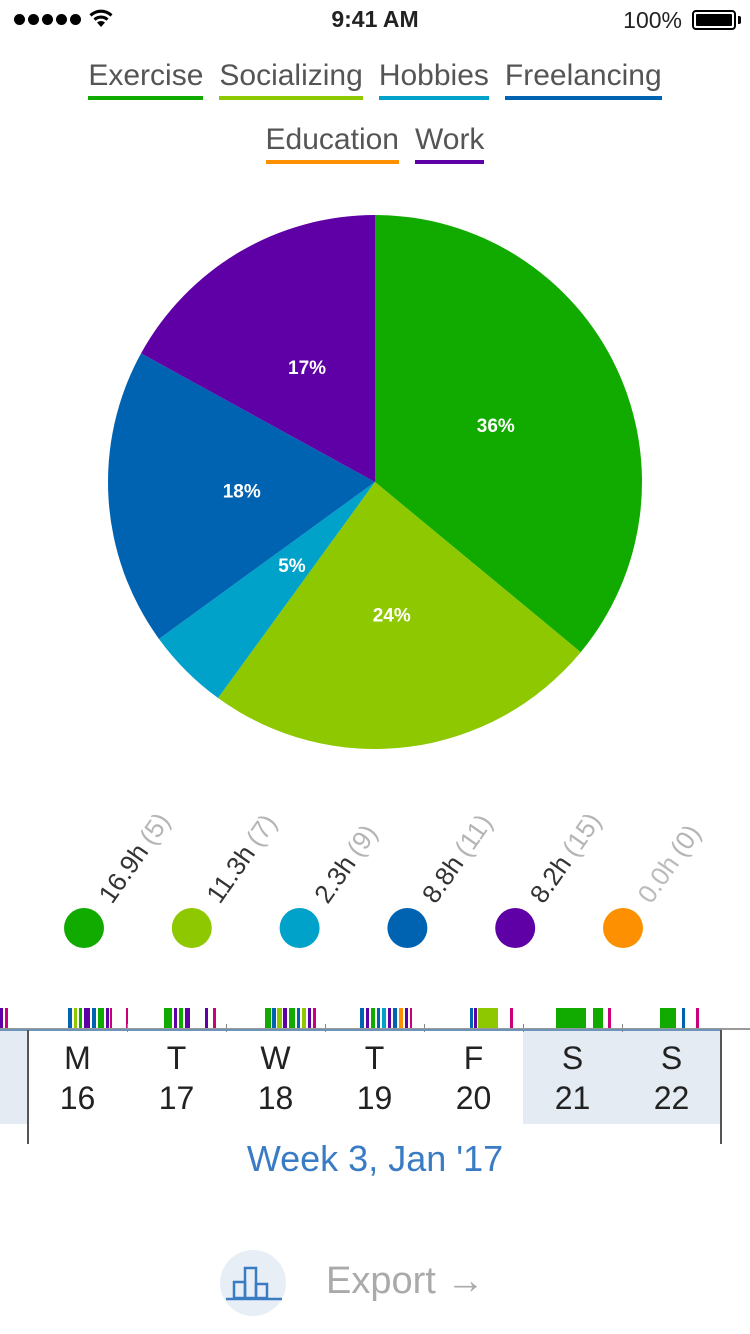 Image resolution: width=750 pixels, height=1334 pixels. What do you see at coordinates (405, 1281) in the screenshot?
I see `export-button: Export →` at bounding box center [405, 1281].